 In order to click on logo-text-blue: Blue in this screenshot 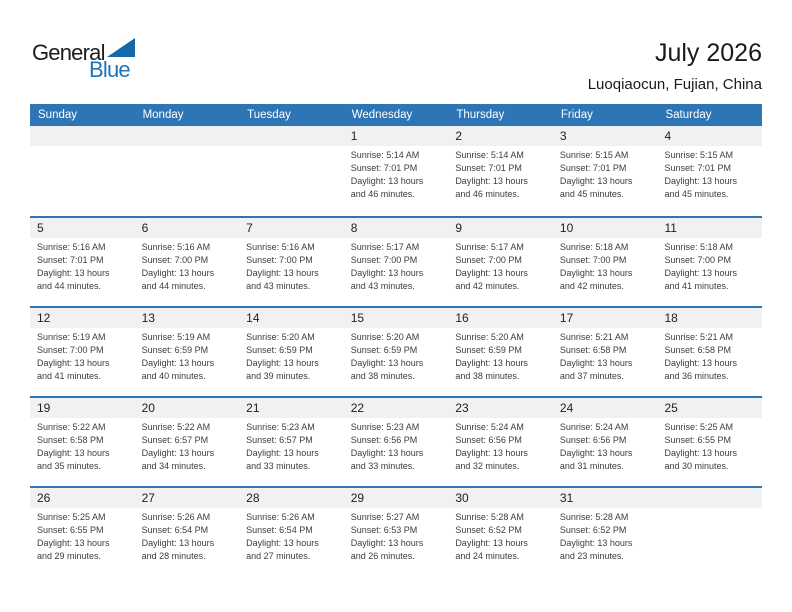, I will do `click(110, 69)`.